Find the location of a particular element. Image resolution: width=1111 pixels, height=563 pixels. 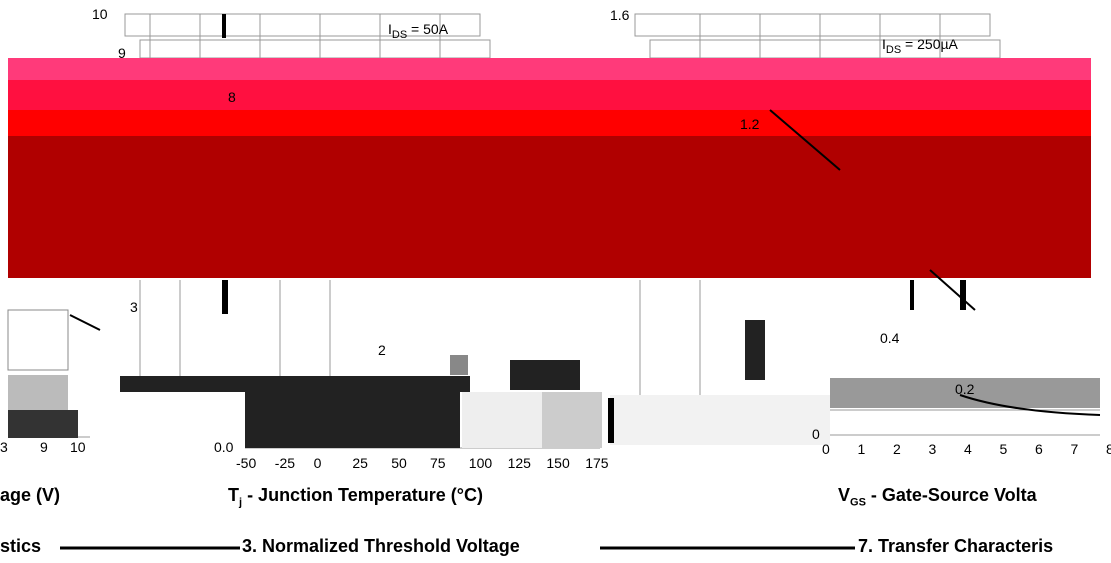

y-tick-label: 0.4 is located at coordinates (890, 338).